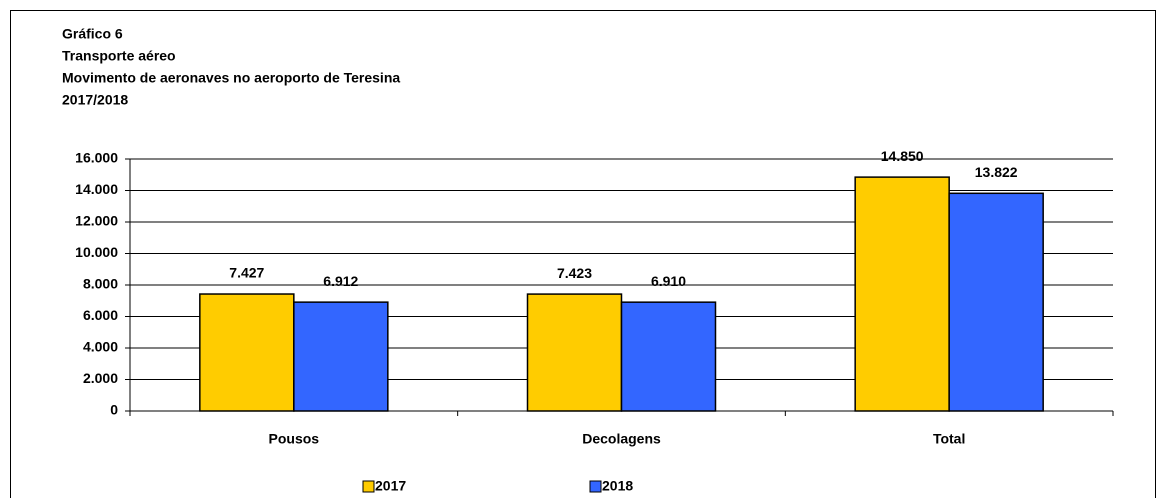 The image size is (1157, 498). I want to click on chart-title: Transporte aéreo, so click(119, 56).